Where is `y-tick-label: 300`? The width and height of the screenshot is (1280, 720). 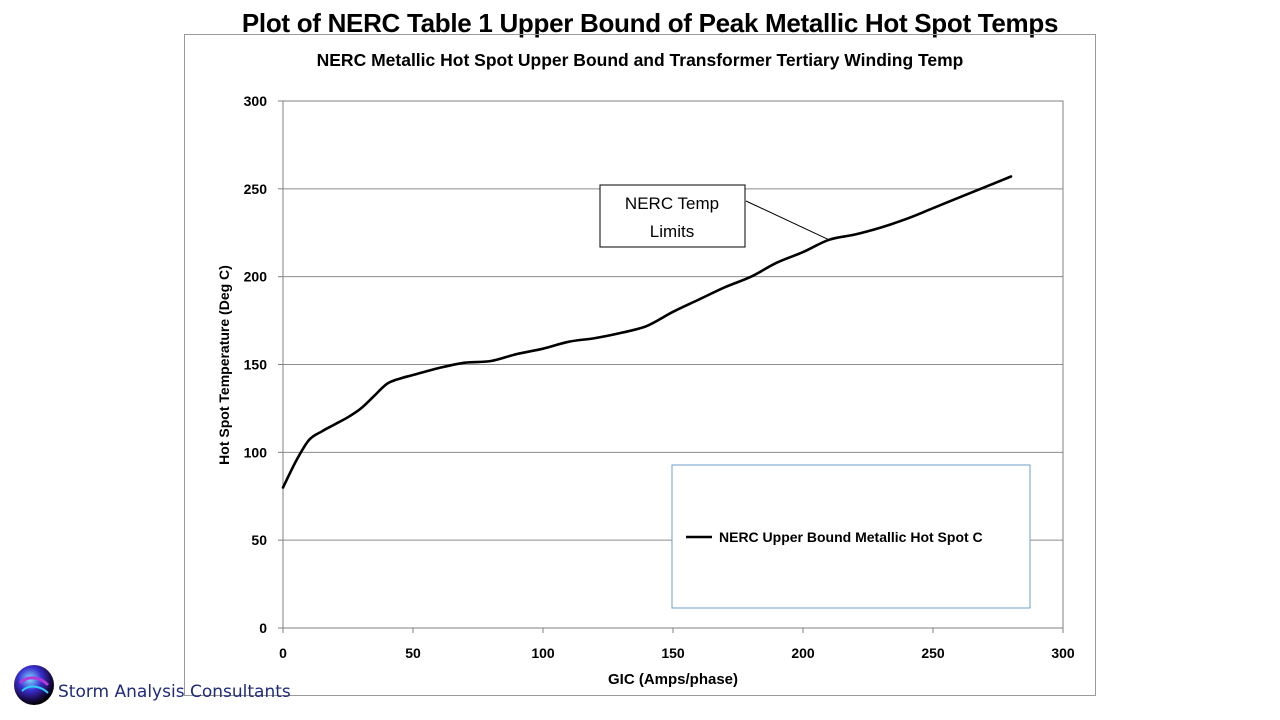
y-tick-label: 300 is located at coordinates (256, 101).